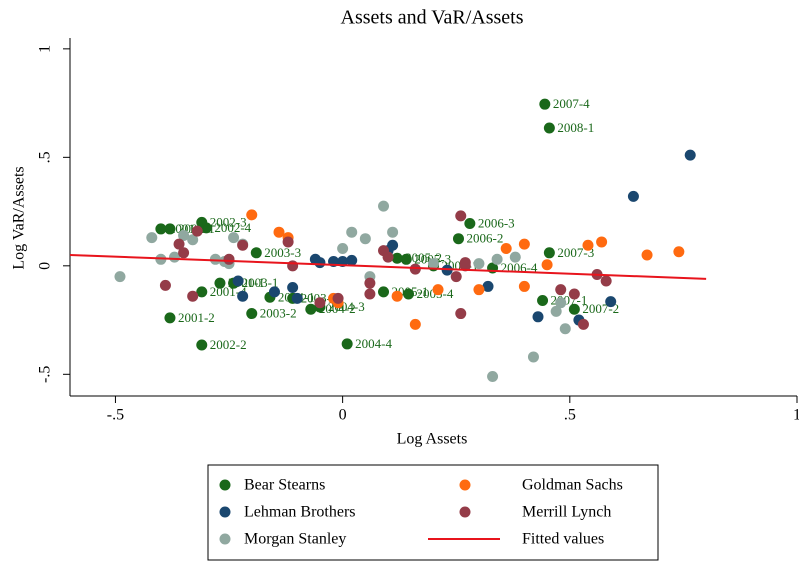  Describe the element at coordinates (484, 238) in the screenshot. I see `point-label: 2006-2` at that location.